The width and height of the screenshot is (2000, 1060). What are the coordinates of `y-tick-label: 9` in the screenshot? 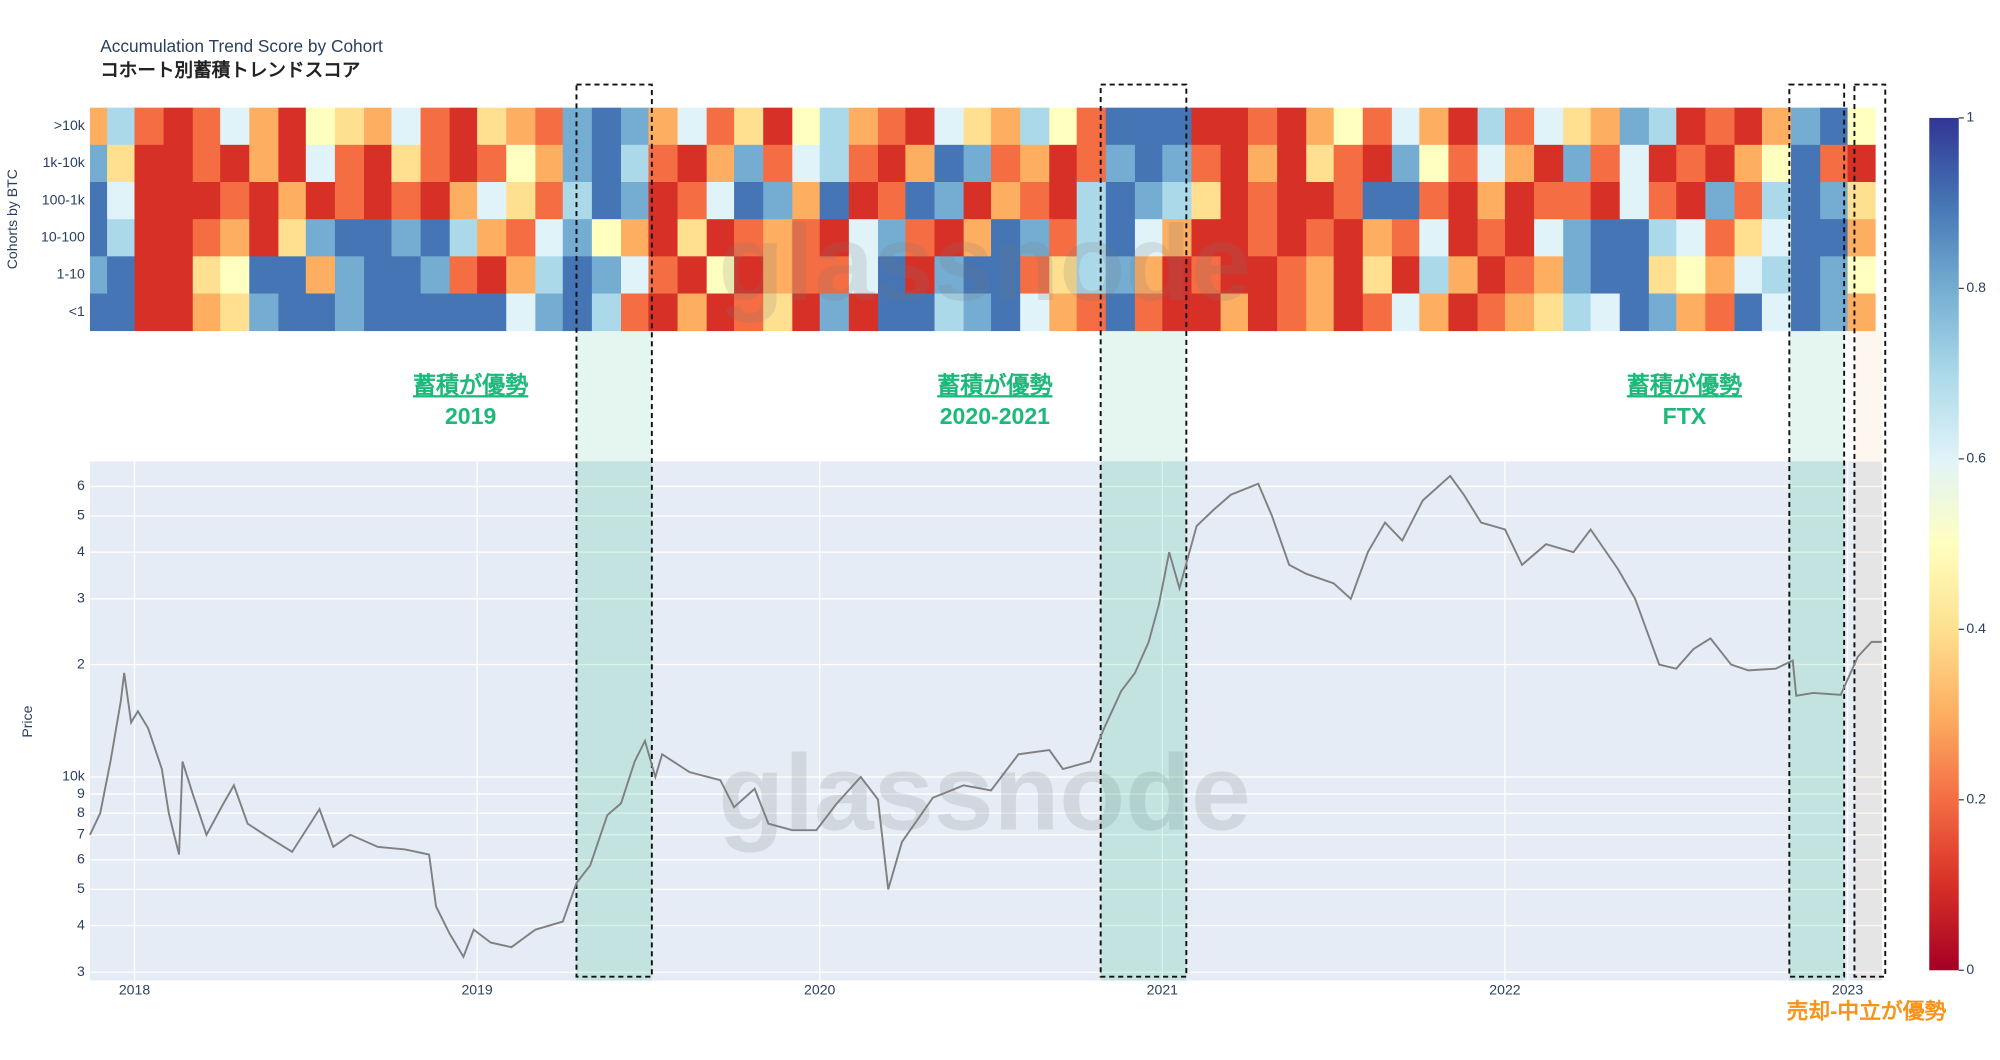 It's located at (81, 793).